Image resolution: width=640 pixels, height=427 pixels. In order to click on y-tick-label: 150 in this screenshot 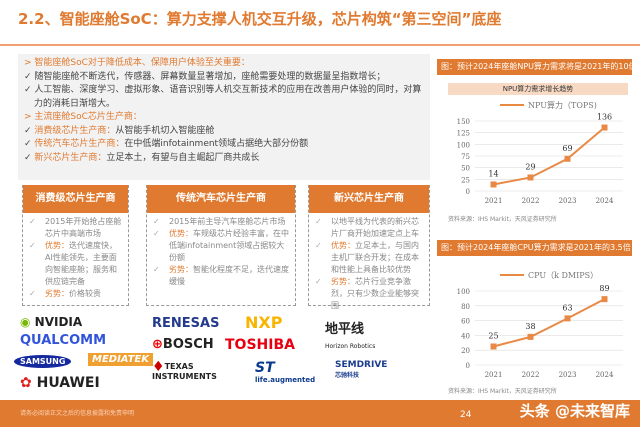, I will do `click(463, 122)`.